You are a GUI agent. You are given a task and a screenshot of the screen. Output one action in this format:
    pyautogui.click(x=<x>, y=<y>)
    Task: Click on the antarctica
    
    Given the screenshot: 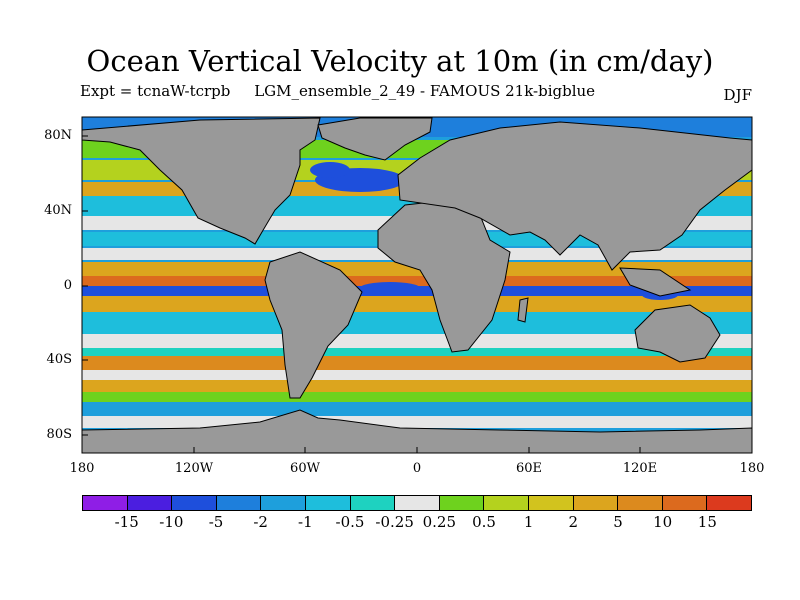 What is the action you would take?
    pyautogui.click(x=417, y=431)
    